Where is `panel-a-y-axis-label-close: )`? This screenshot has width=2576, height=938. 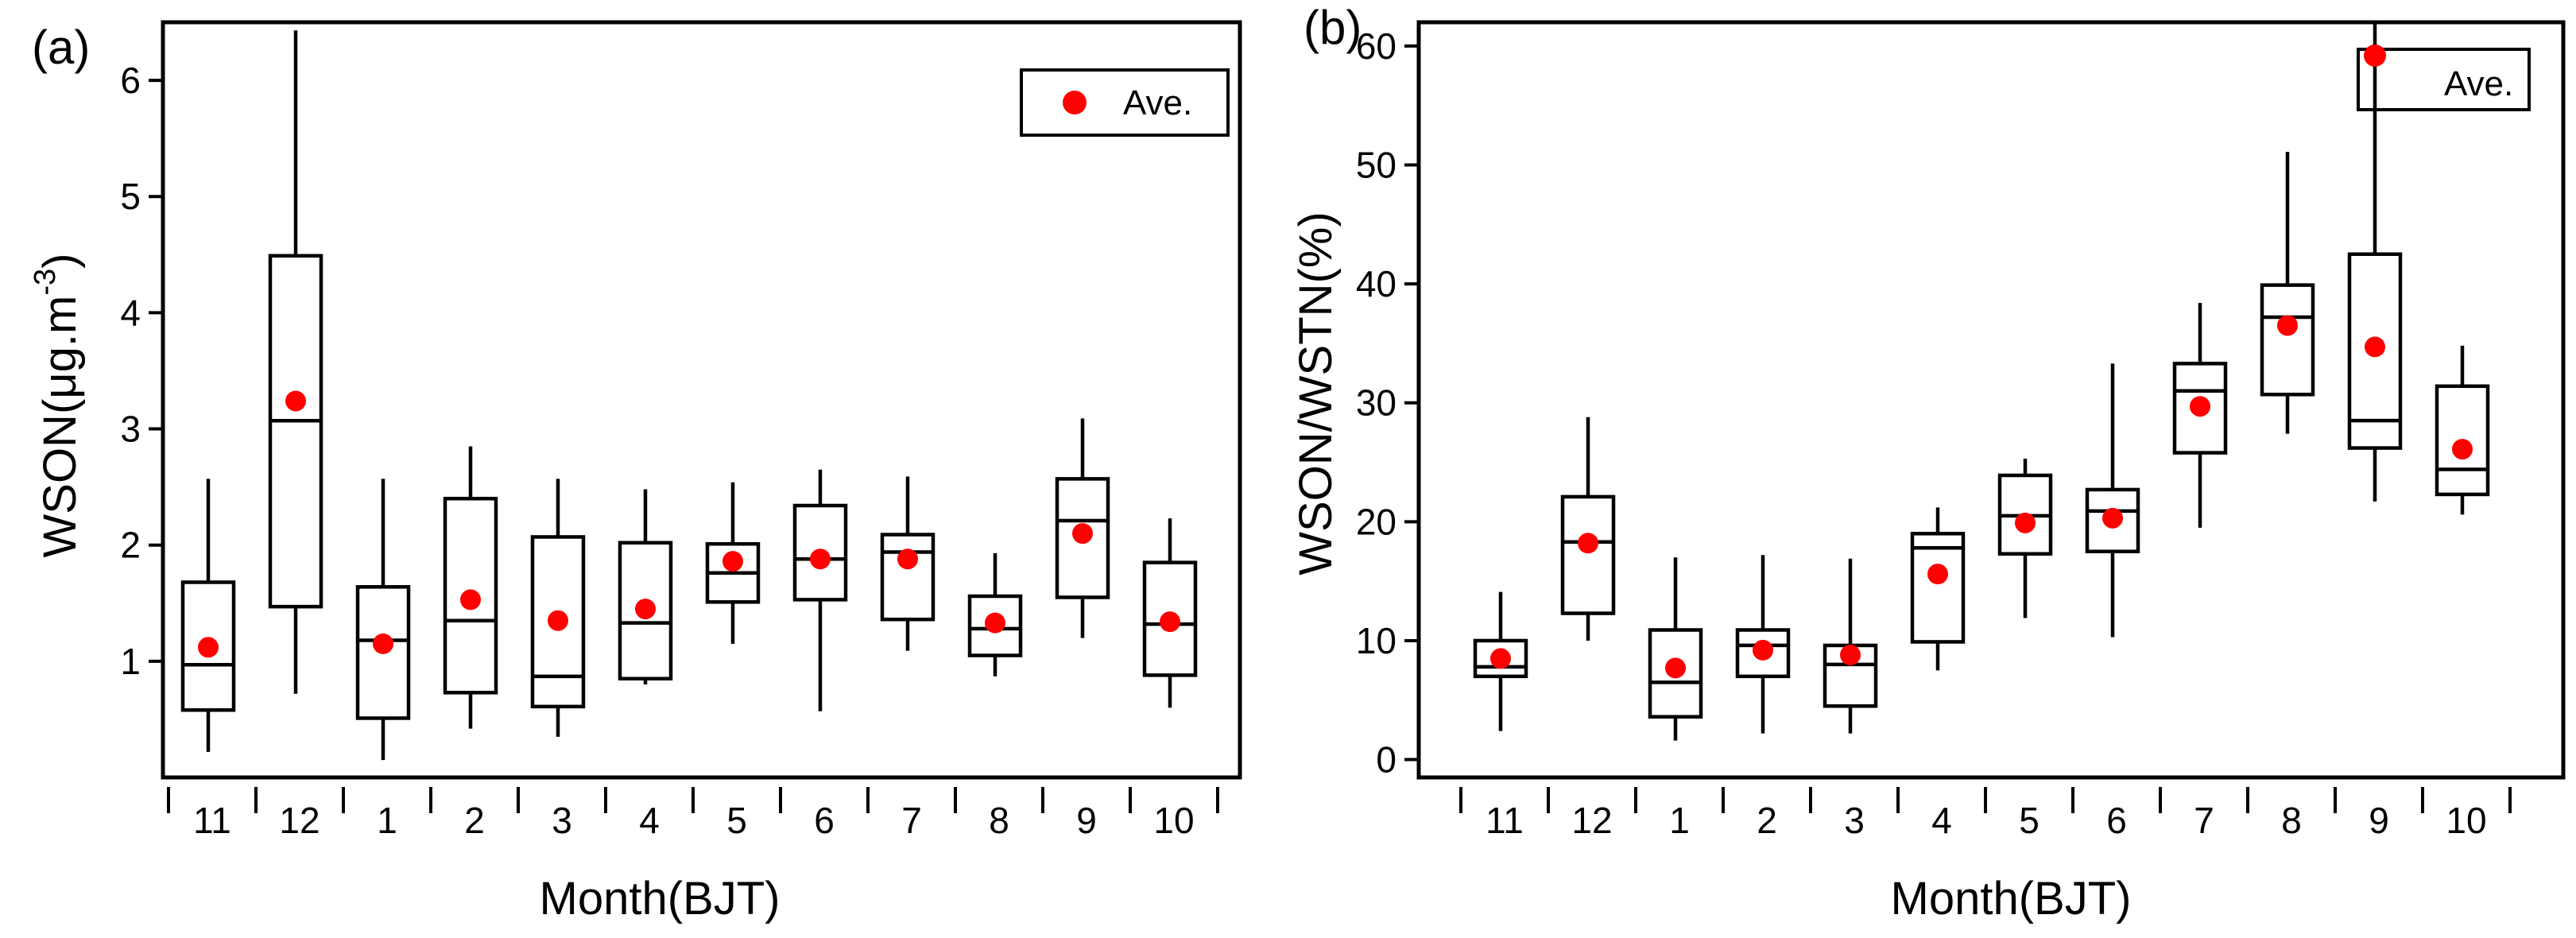 panel-a-y-axis-label-close: ) is located at coordinates (60, 261).